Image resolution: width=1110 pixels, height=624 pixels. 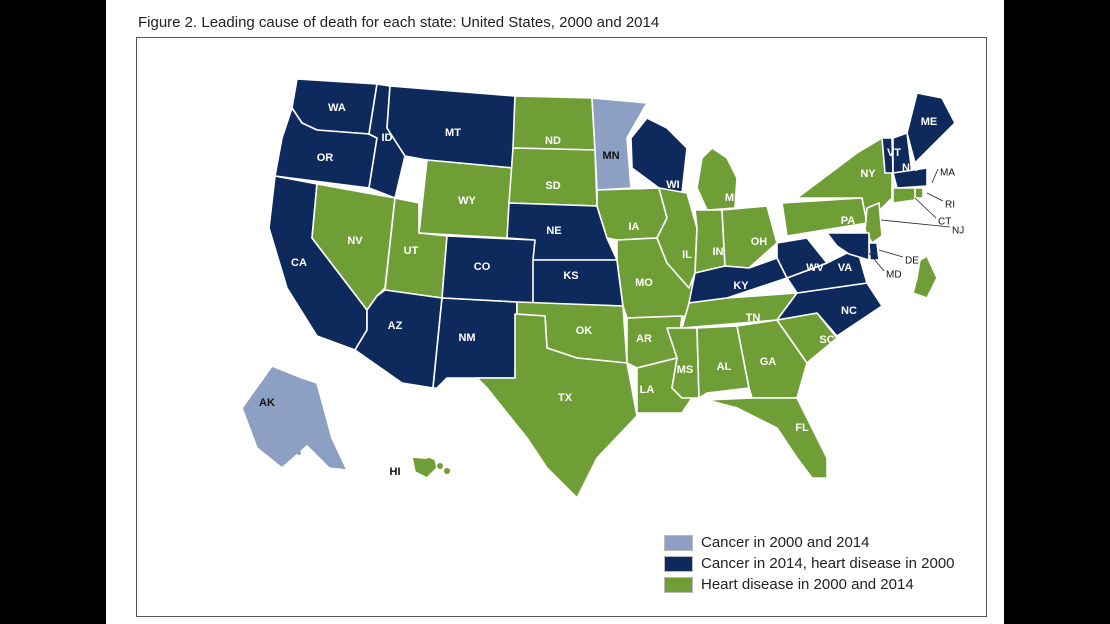 I want to click on state-label-co: CO, so click(x=482, y=267).